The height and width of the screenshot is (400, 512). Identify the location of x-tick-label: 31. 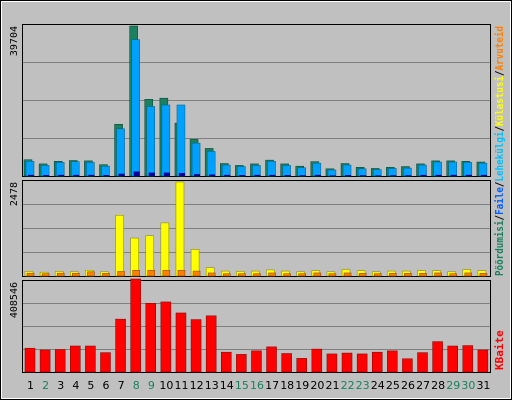
(483, 385).